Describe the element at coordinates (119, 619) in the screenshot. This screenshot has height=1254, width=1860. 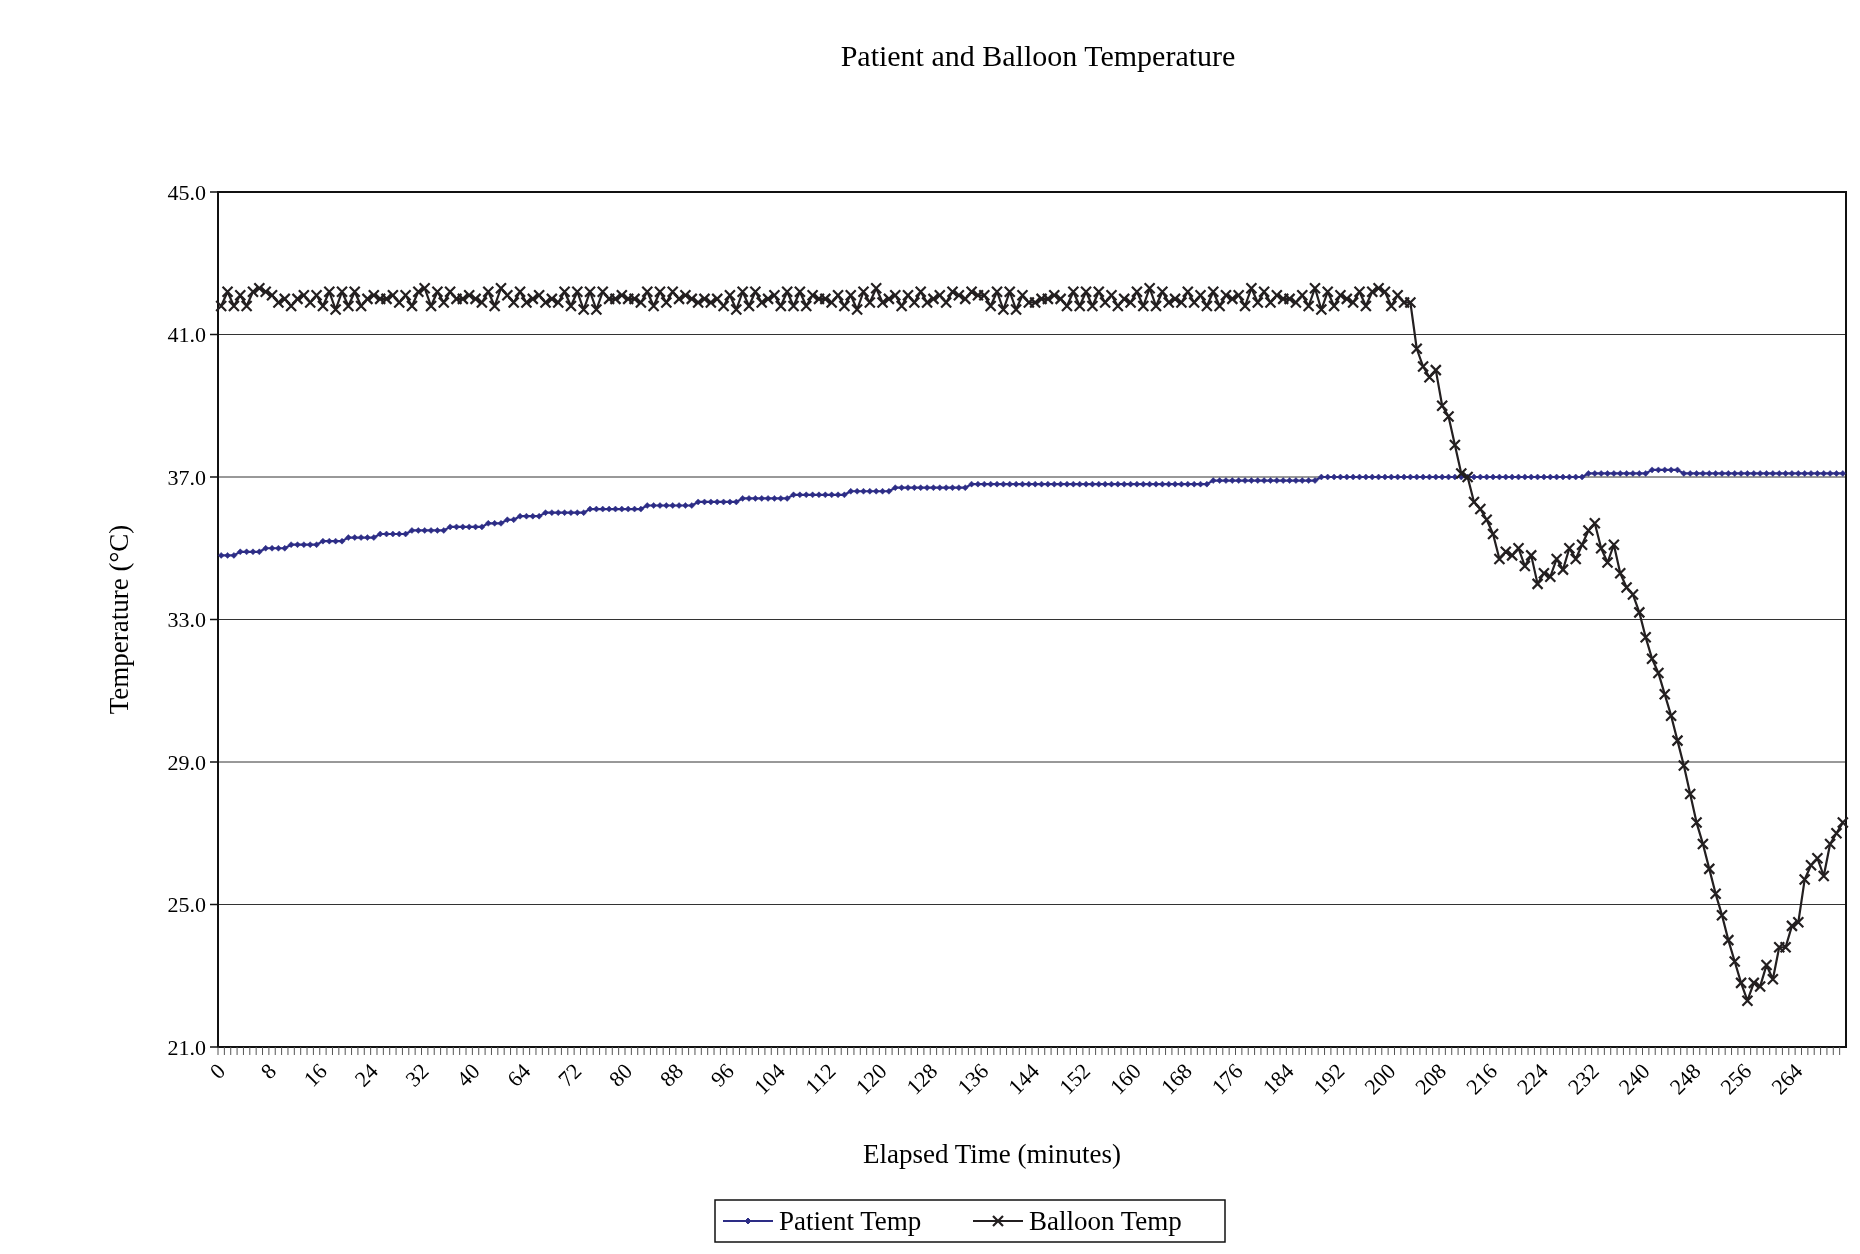
I see `y-axis-title: Temperature (°C)` at that location.